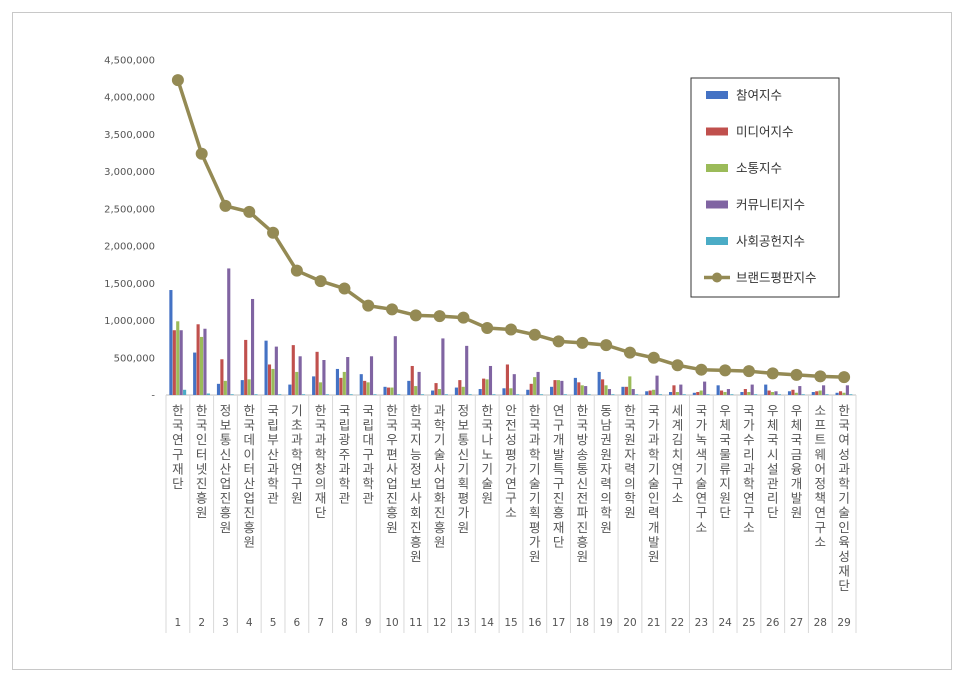 This screenshot has width=966, height=683. What do you see at coordinates (820, 623) in the screenshot?
I see `rank-label: 28` at bounding box center [820, 623].